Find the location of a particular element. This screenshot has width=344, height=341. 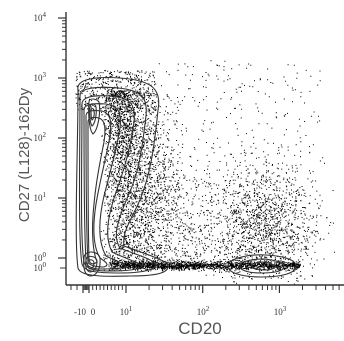

x-tick-exponent: 1 is located at coordinates (131, 309).